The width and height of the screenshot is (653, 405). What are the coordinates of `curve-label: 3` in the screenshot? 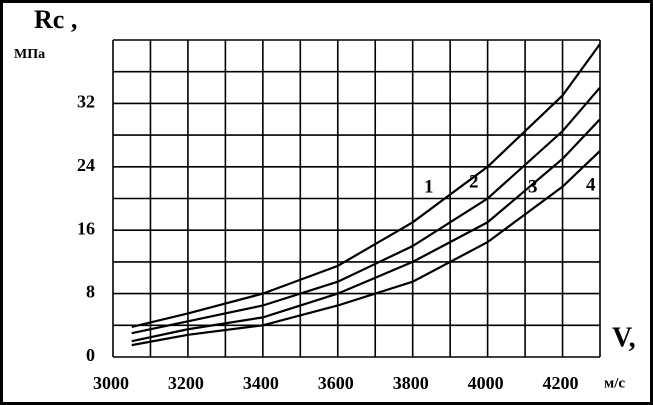 It's located at (533, 186).